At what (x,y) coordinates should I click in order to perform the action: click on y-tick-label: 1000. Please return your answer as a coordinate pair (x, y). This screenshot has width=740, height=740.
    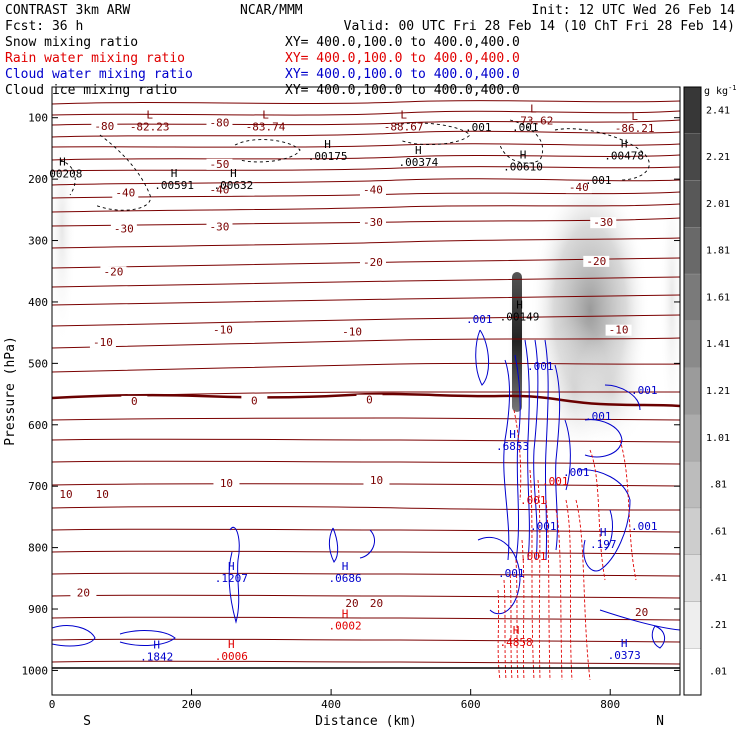
    Looking at the image, I should click on (35, 670).